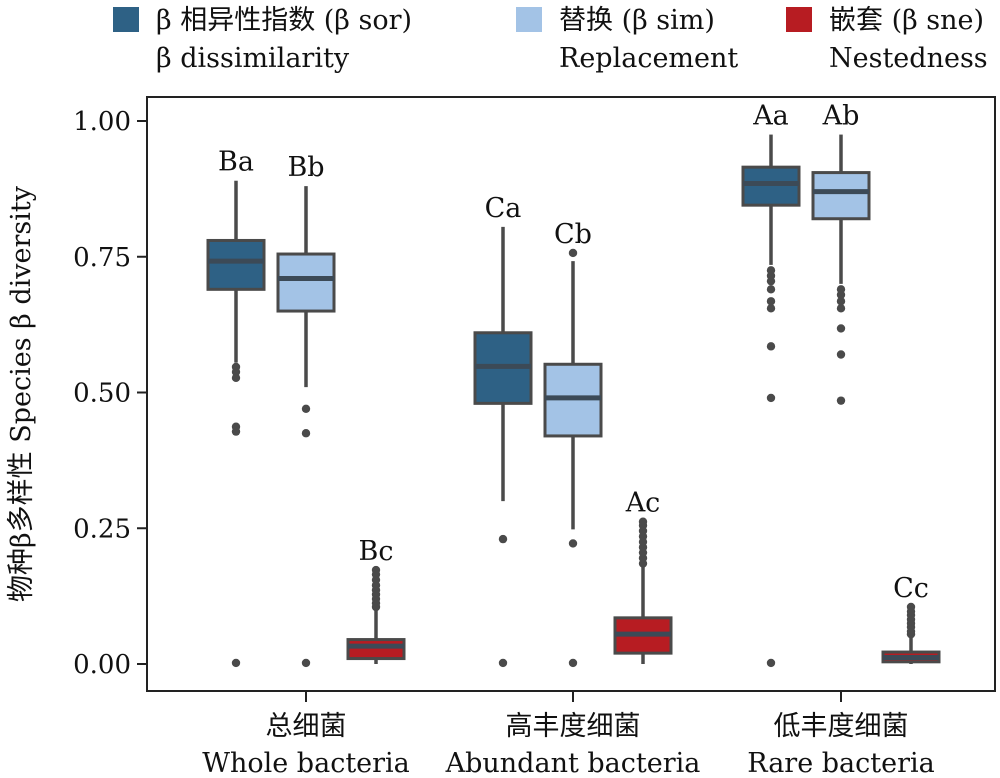 This screenshot has height=778, width=1000. What do you see at coordinates (573, 234) in the screenshot?
I see `significance-label: Cb` at bounding box center [573, 234].